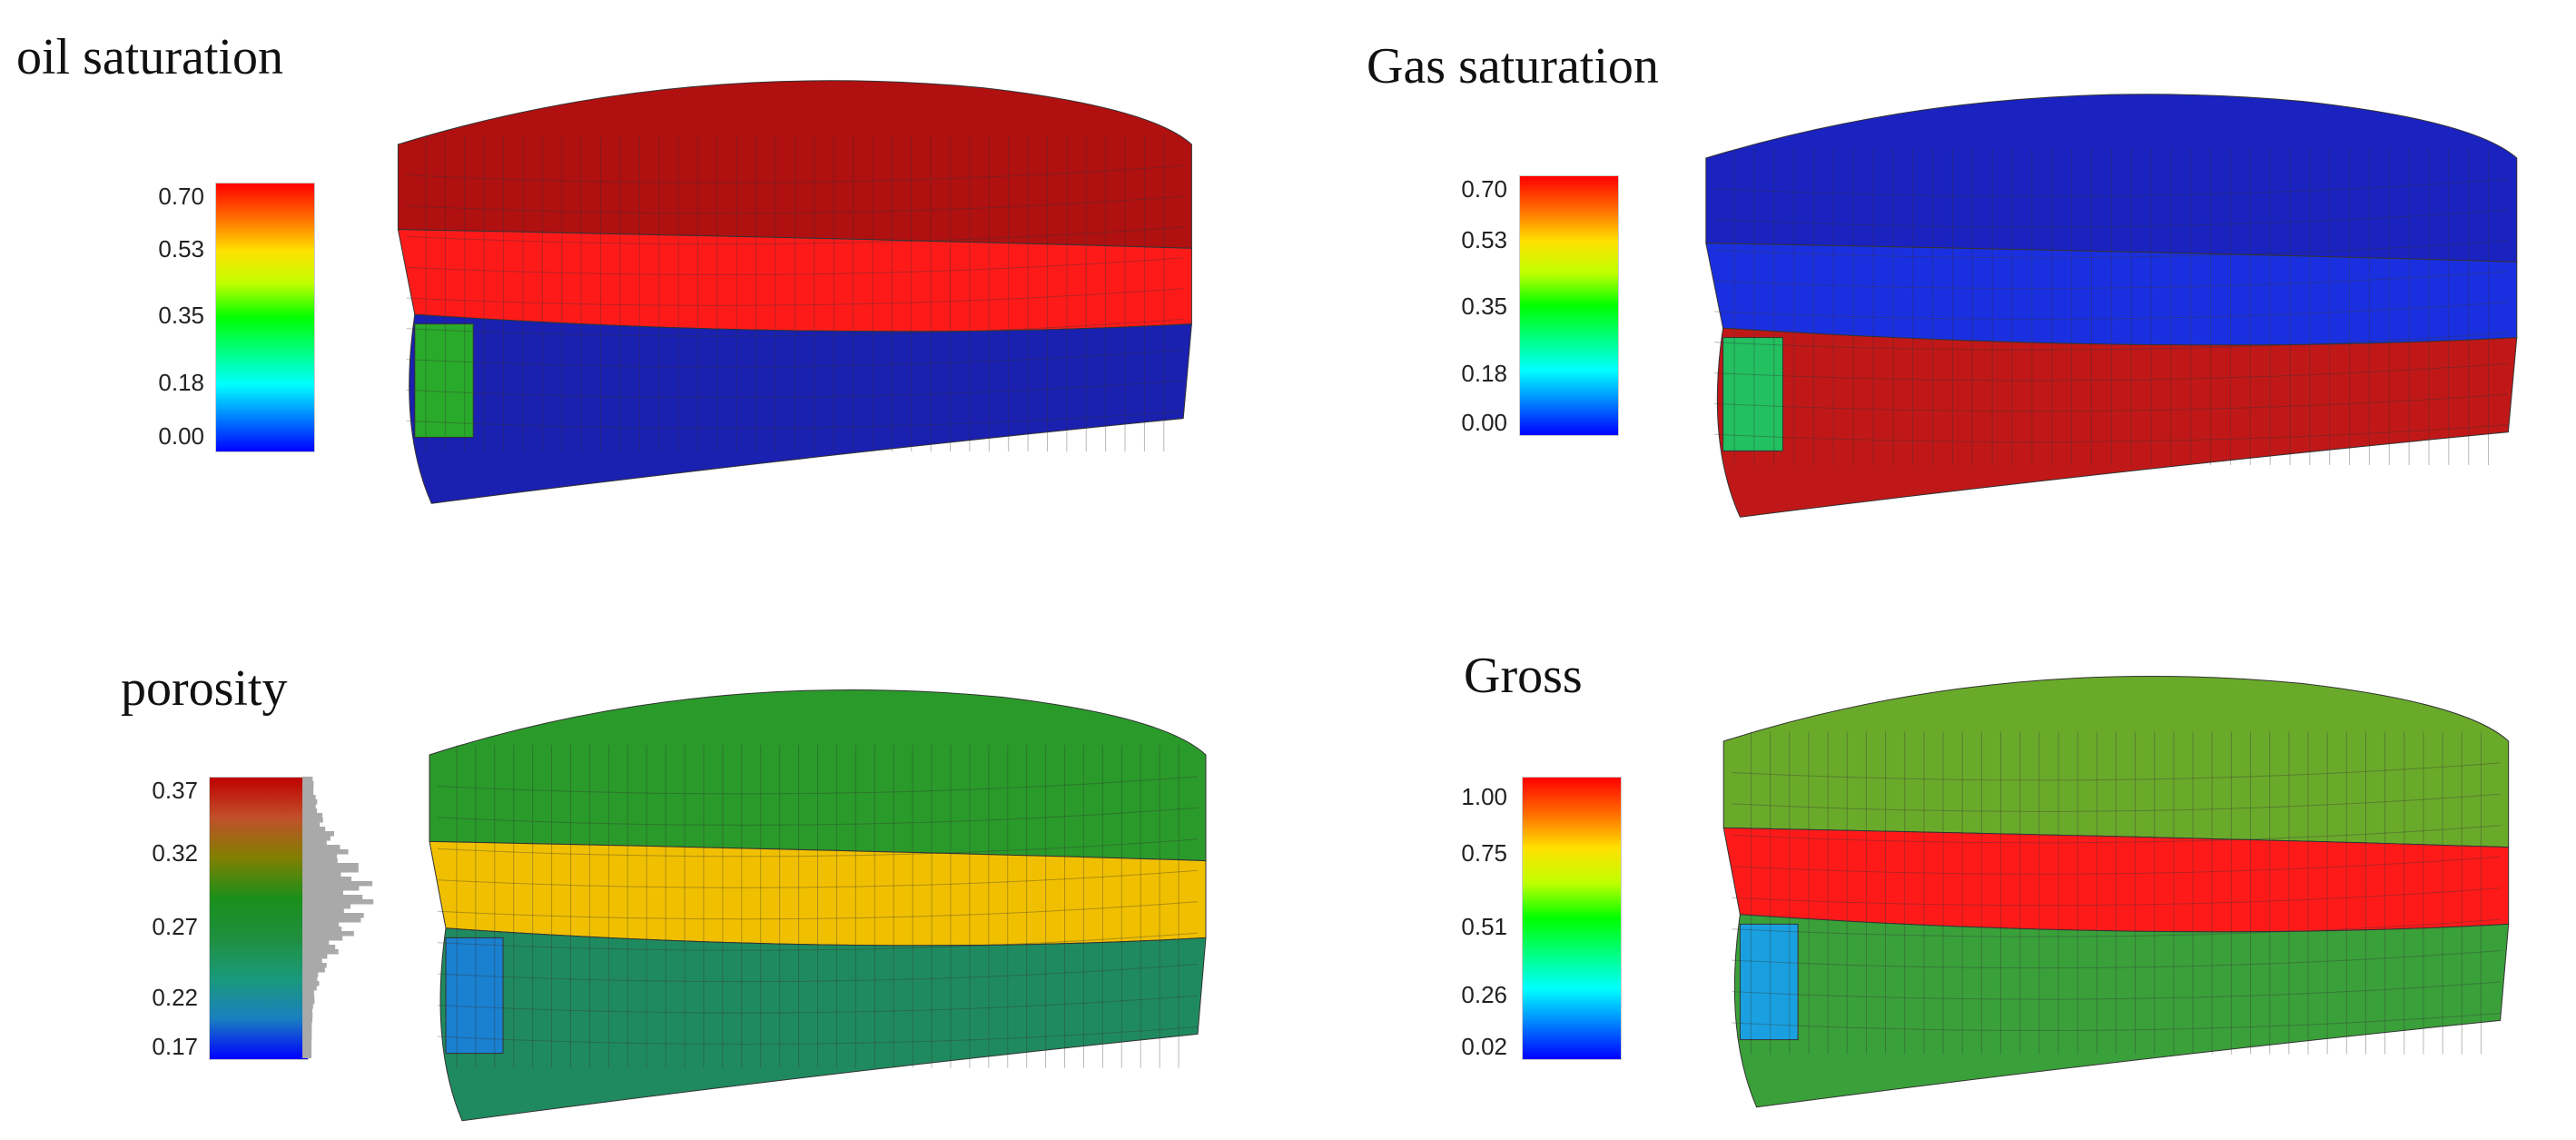 The height and width of the screenshot is (1140, 2576). What do you see at coordinates (1484, 239) in the screenshot?
I see `colorbar-tick: 0.53` at bounding box center [1484, 239].